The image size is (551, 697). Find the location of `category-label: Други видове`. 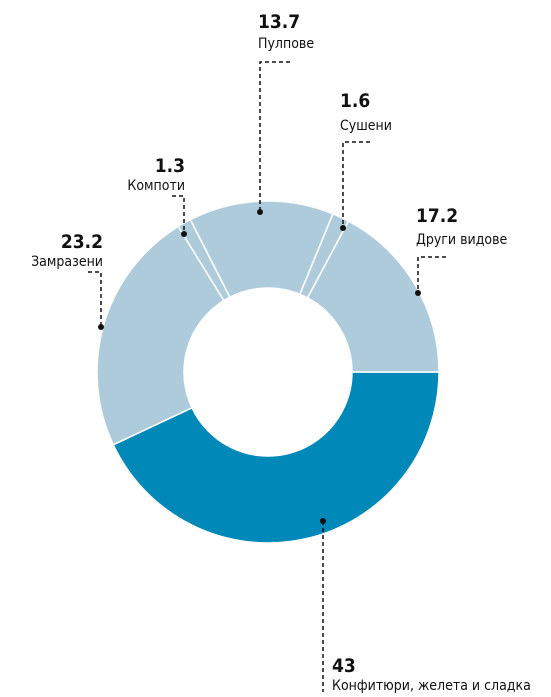

category-label: Други видове is located at coordinates (462, 240).